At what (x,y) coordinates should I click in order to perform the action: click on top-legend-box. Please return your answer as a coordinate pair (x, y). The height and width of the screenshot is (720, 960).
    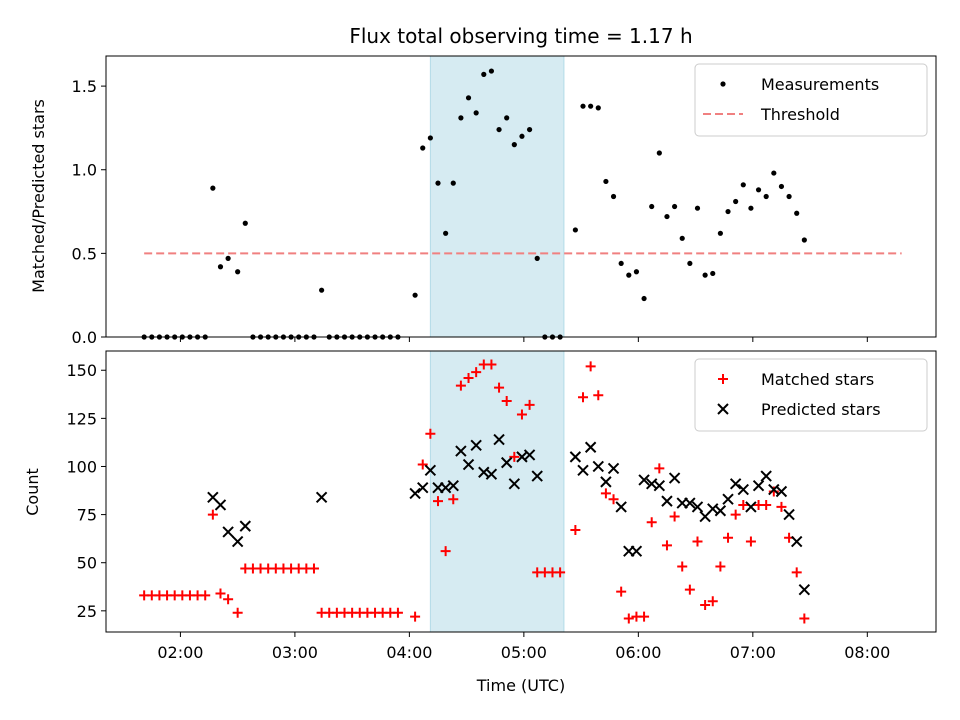
    Looking at the image, I should click on (811, 100).